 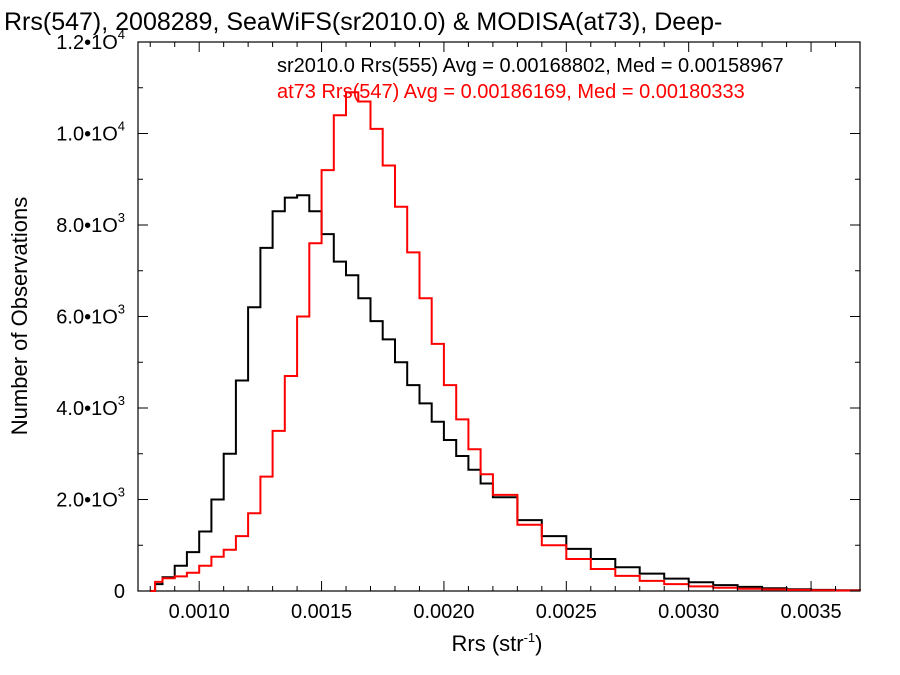 What do you see at coordinates (90, 498) in the screenshot?
I see `y-tick-label: 2.0•1O3` at bounding box center [90, 498].